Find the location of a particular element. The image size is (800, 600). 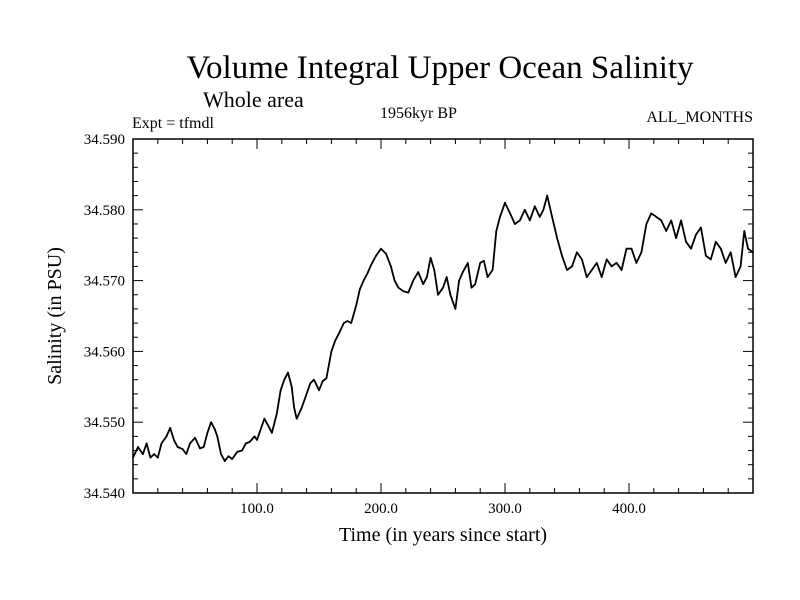

y-tick-label: 34.570 is located at coordinates (104, 282).